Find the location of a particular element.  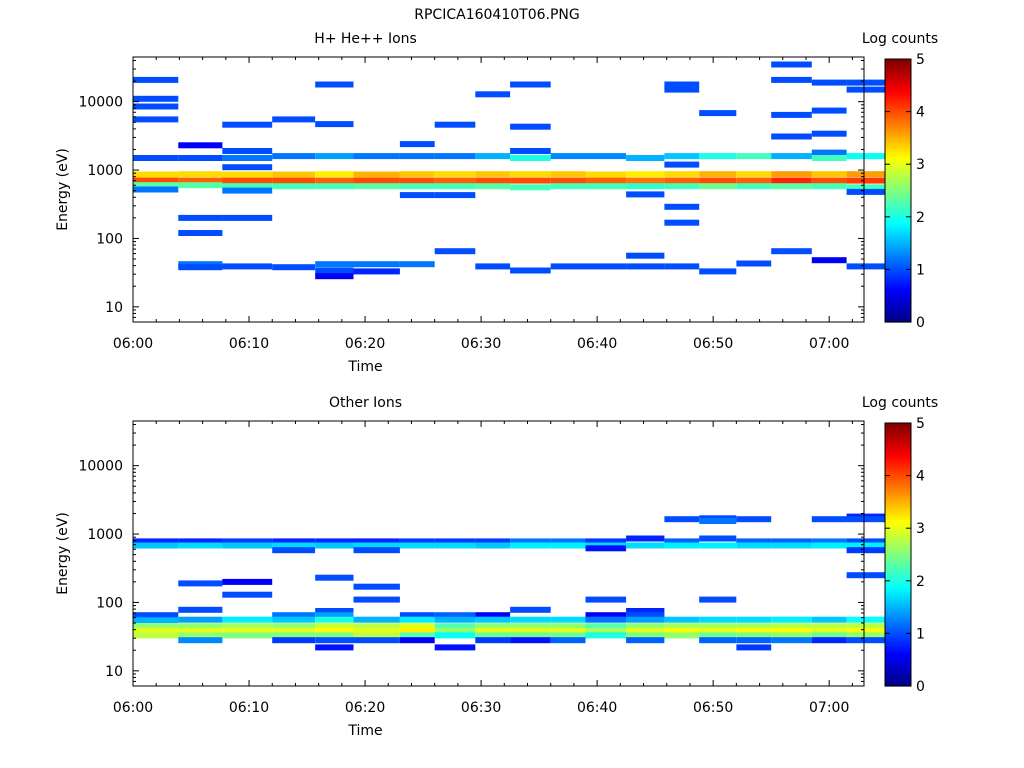

y-tick-label: 1000 is located at coordinates (105, 171).